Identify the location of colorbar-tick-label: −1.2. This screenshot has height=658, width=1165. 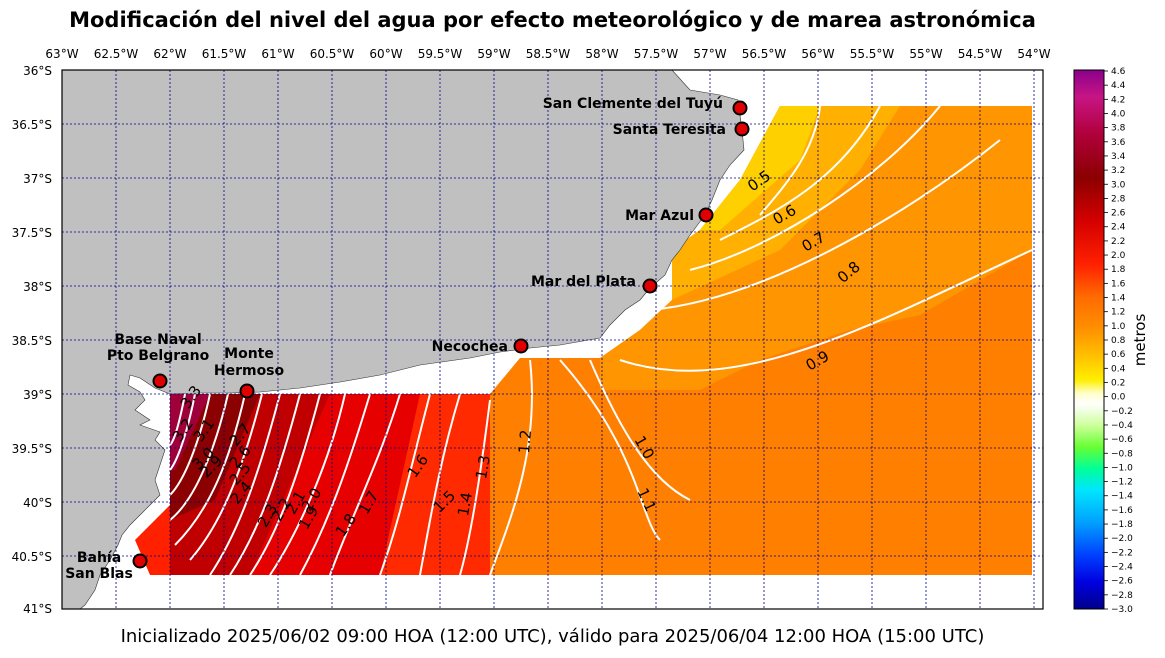
(1122, 483).